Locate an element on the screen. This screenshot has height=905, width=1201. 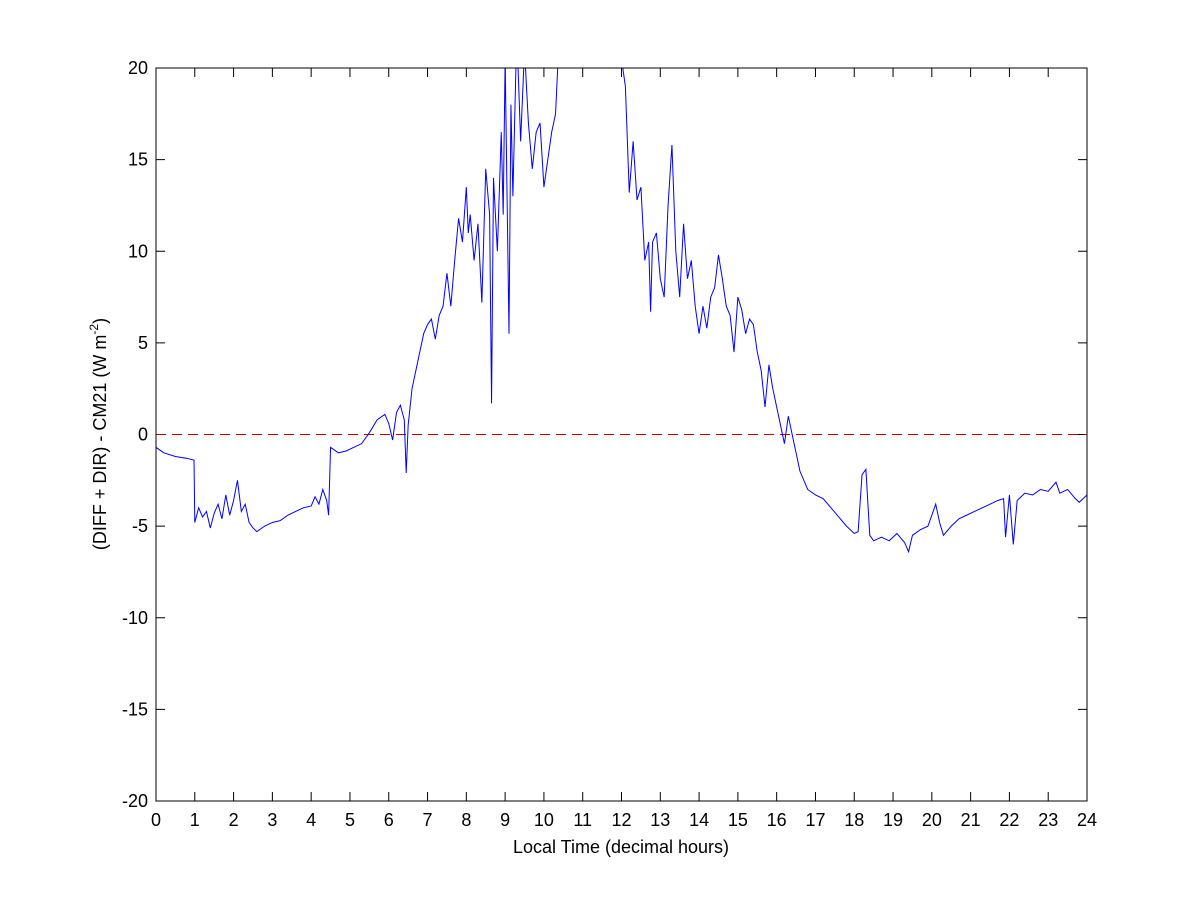
x-tick-label: 19 is located at coordinates (893, 820).